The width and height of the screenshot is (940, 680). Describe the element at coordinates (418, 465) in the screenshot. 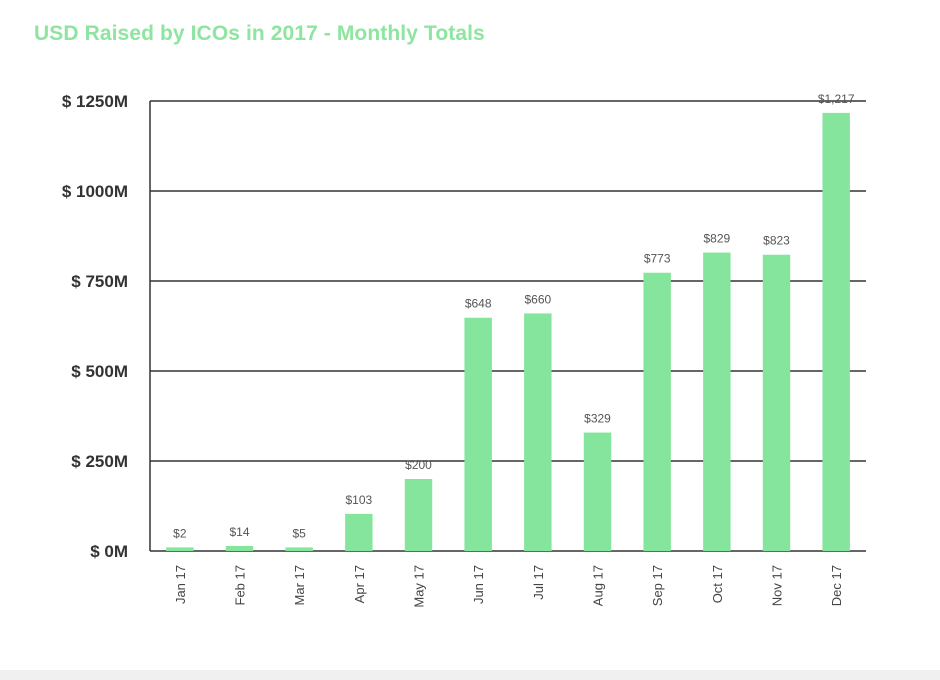

I see `data-label: $200` at that location.